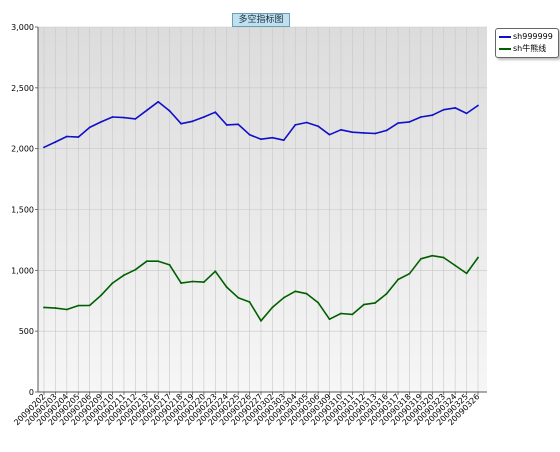 The image size is (560, 452). What do you see at coordinates (22, 210) in the screenshot?
I see `y-tick-label: 1,500` at bounding box center [22, 210].